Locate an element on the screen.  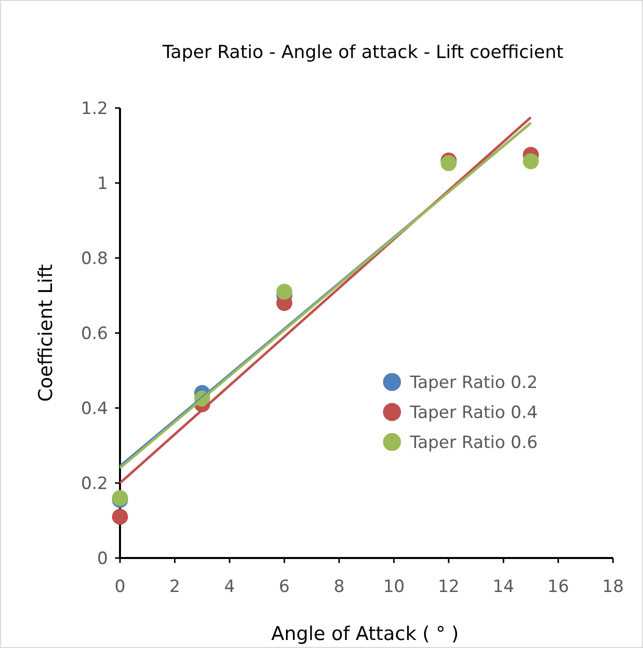
x-tick-label: 4 is located at coordinates (229, 587).